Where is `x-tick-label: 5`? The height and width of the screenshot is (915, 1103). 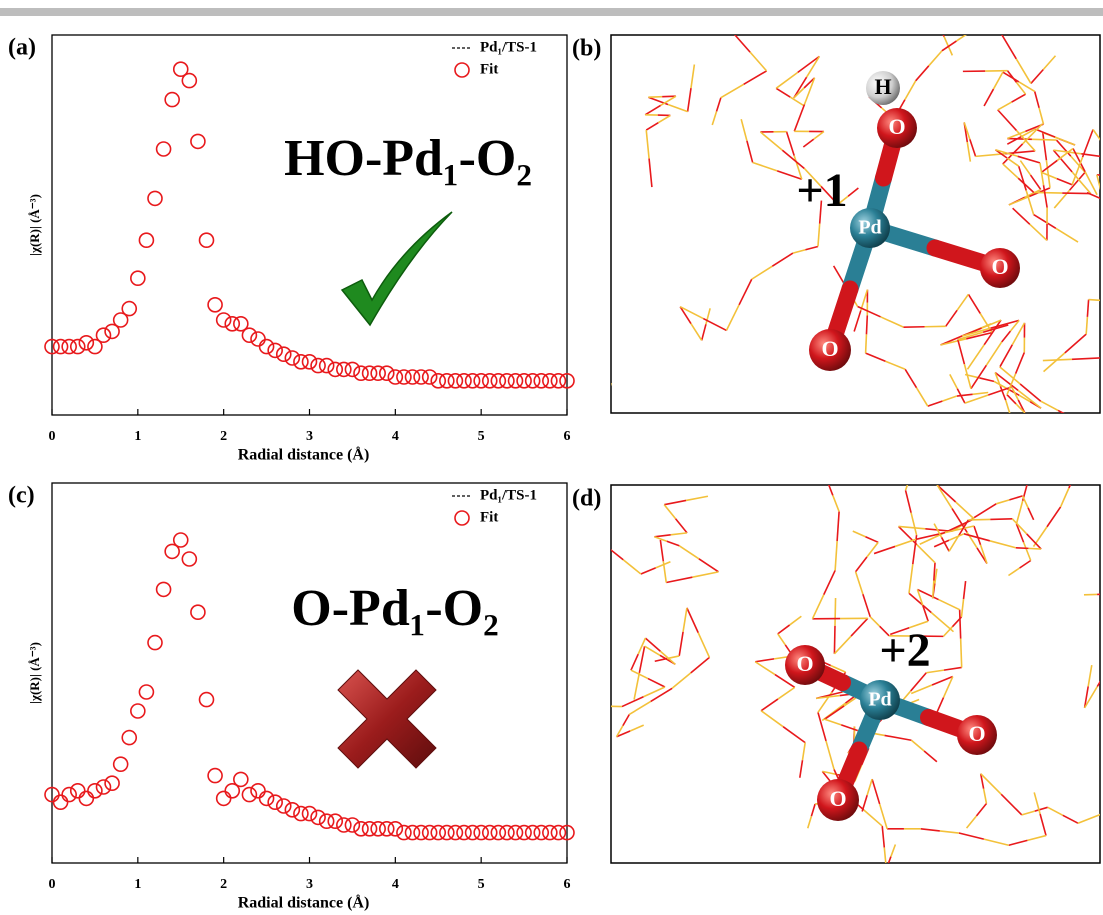 x-tick-label: 5 is located at coordinates (481, 884).